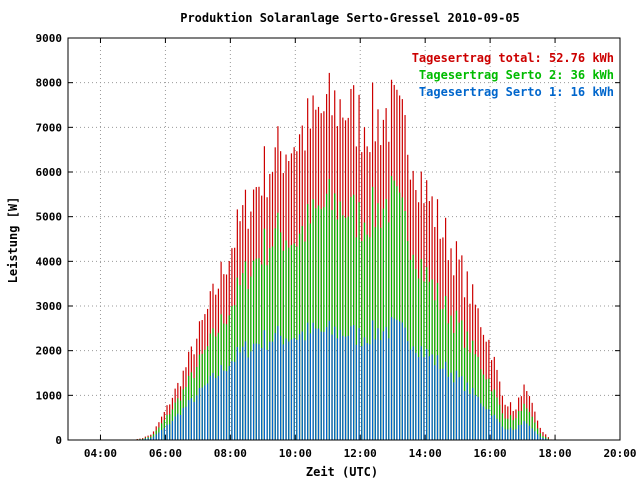 The image size is (640, 480). Describe the element at coordinates (58, 440) in the screenshot. I see `y-tick-label: 0` at that location.